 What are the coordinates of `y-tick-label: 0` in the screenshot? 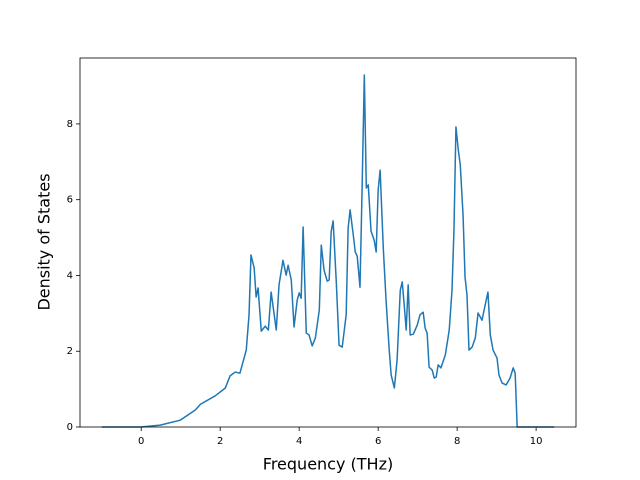 It's located at (70, 427).